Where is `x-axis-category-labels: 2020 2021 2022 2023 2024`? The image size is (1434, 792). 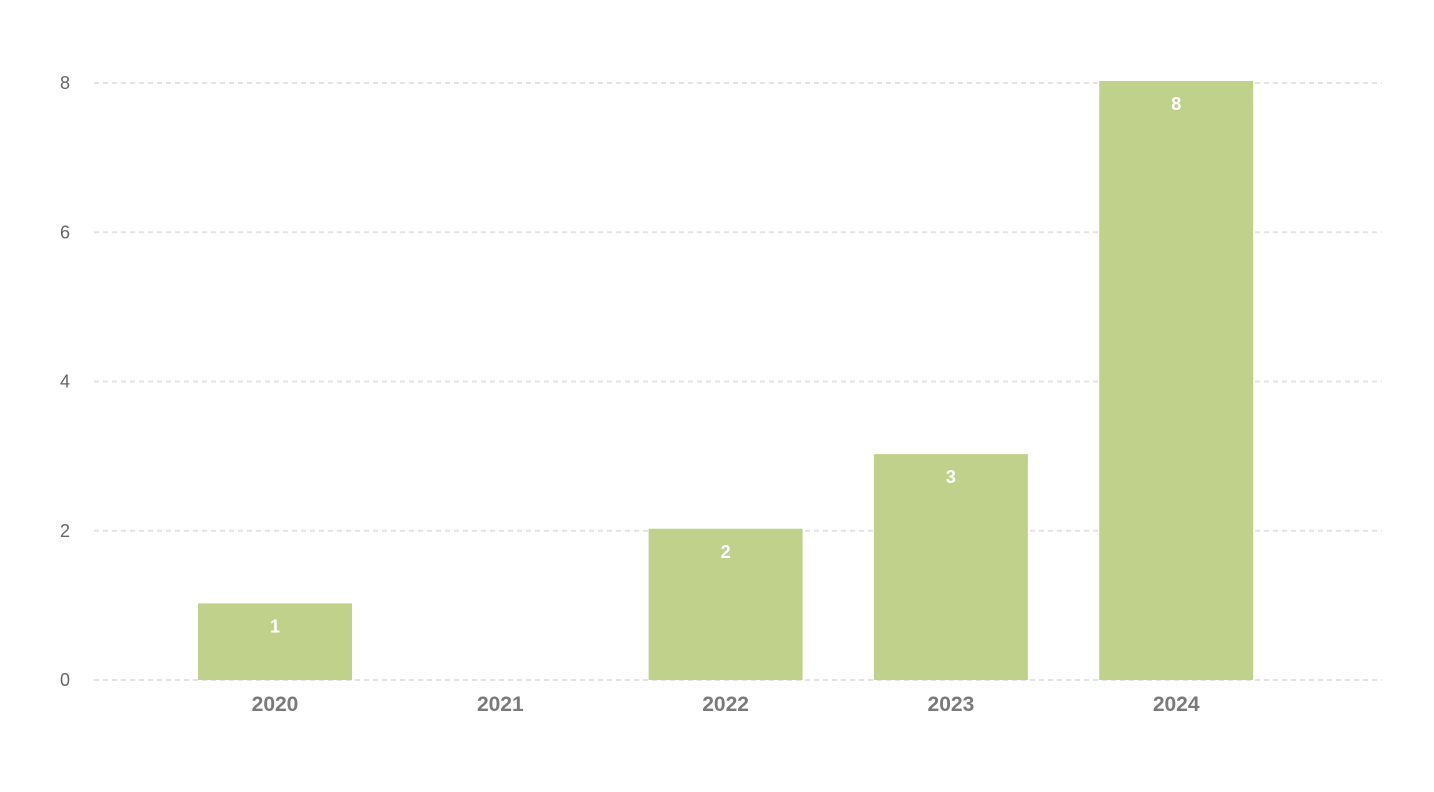
x-axis-category-labels: 2020 2021 2022 2023 2024 is located at coordinates (726, 704).